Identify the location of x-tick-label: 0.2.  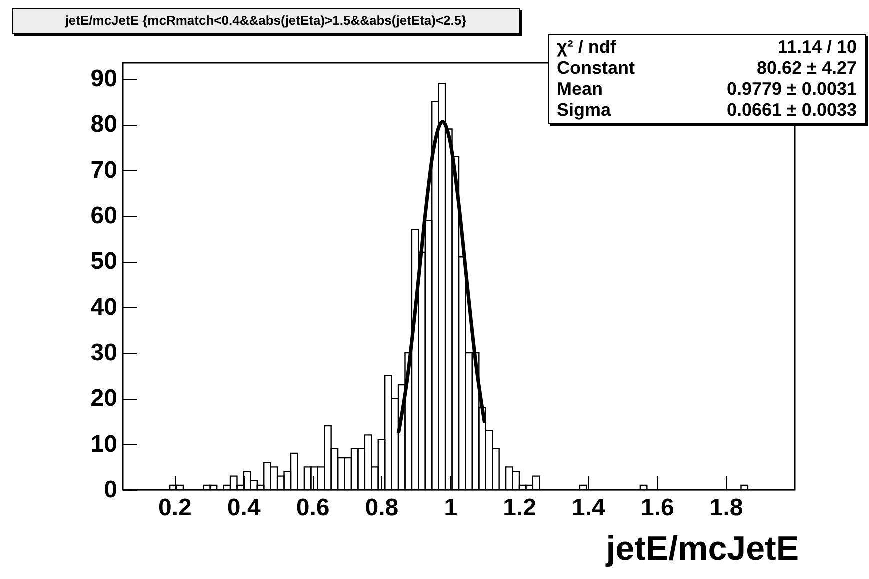
(175, 508).